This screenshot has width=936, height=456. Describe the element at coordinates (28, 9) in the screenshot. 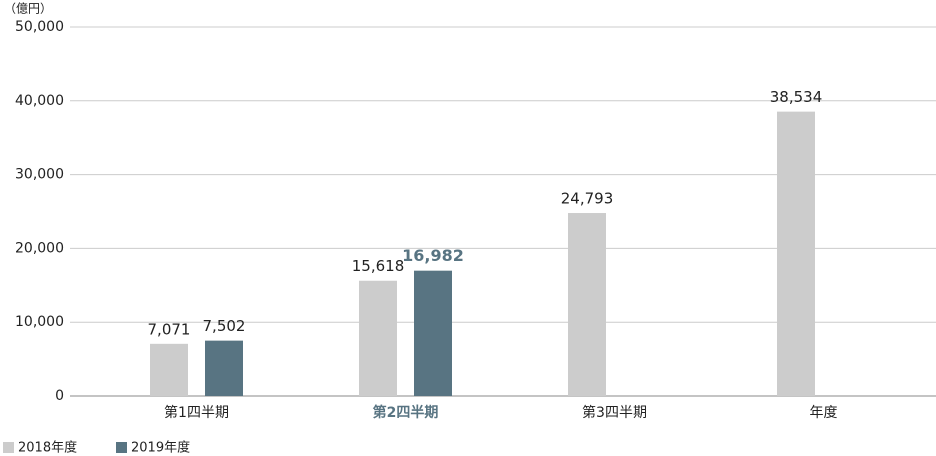

I see `unit-label: （億円）` at that location.